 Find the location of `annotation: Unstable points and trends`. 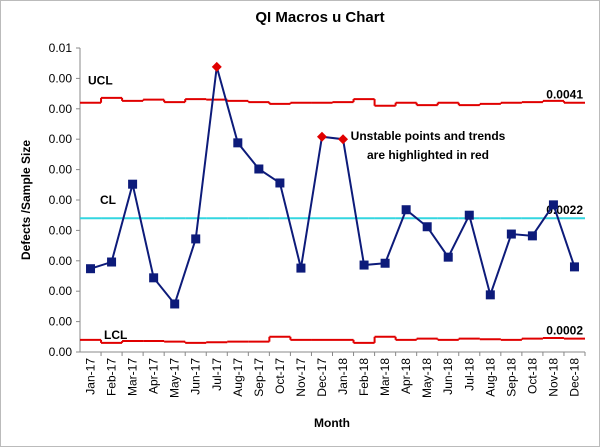

annotation: Unstable points and trends is located at coordinates (428, 136).